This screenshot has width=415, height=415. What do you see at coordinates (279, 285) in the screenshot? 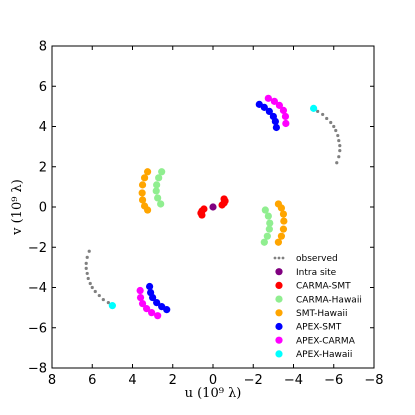
I see `legend-marker-carma-smt` at bounding box center [279, 285].